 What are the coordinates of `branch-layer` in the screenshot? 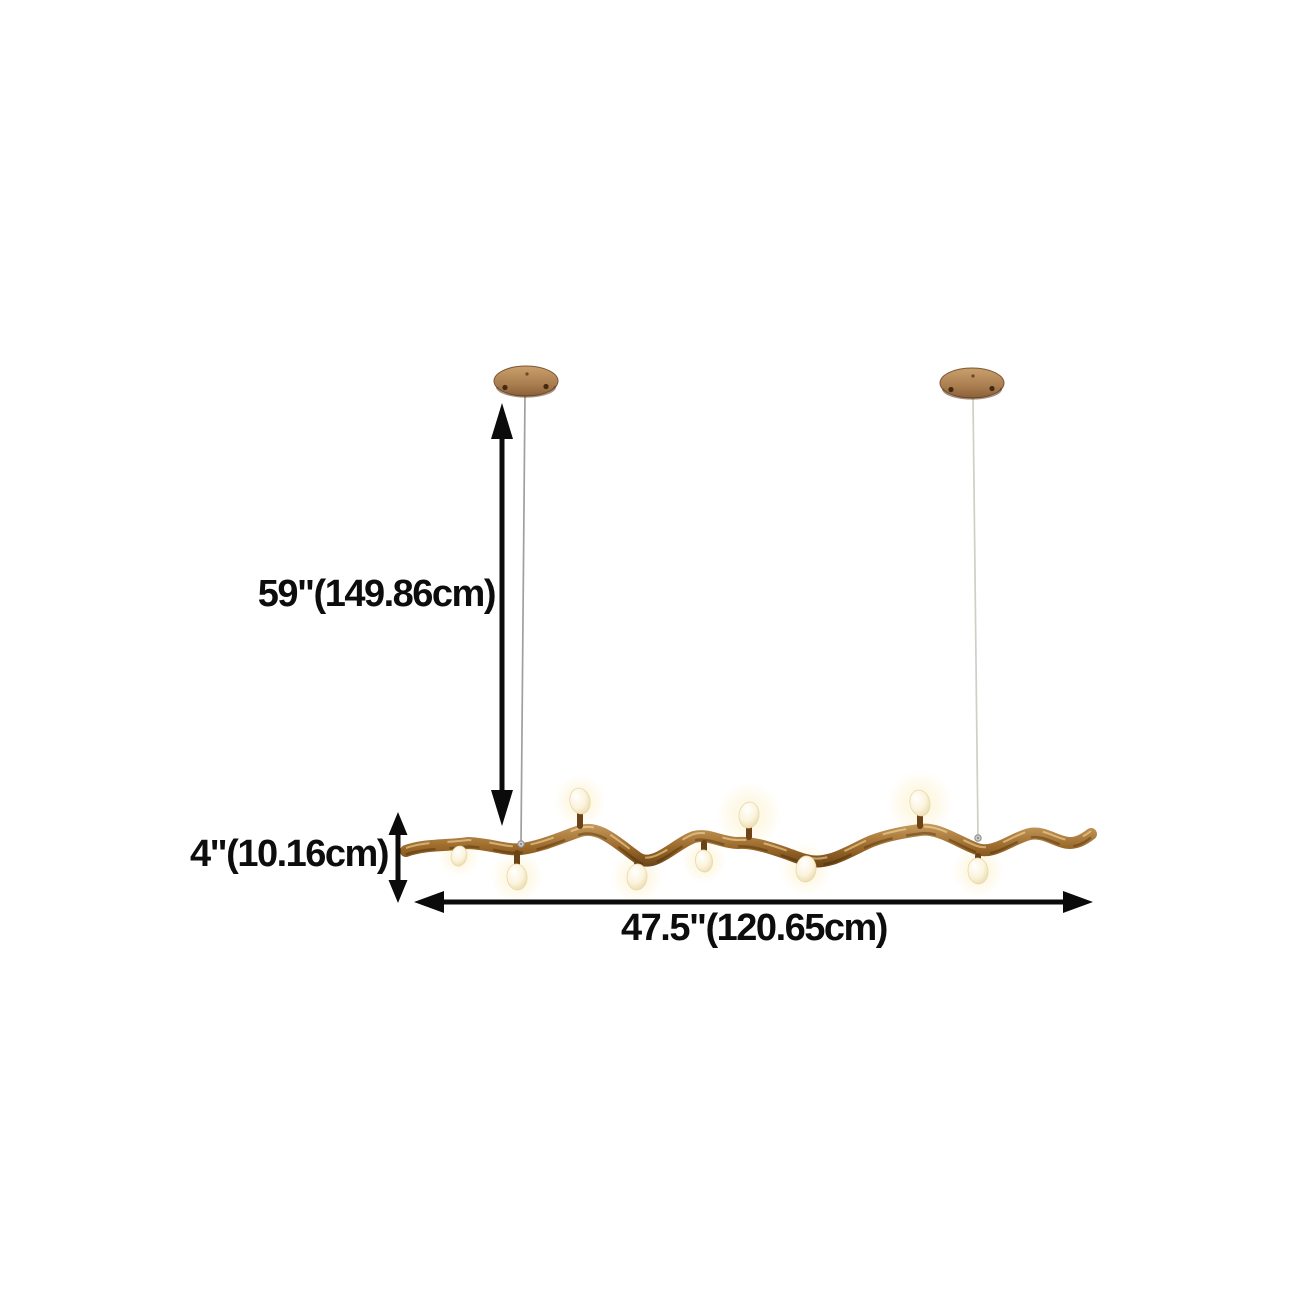 It's located at (748, 845).